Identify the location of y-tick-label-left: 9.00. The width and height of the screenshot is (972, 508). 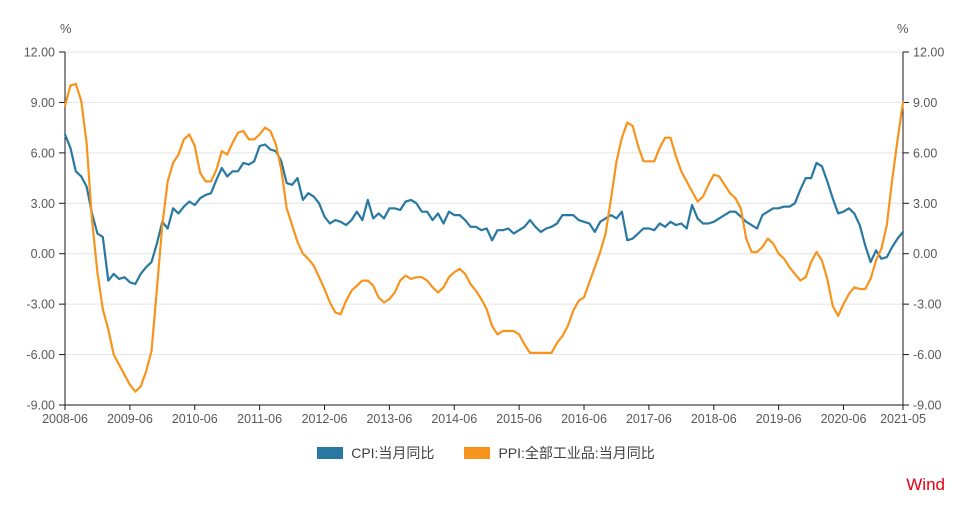
(43, 103).